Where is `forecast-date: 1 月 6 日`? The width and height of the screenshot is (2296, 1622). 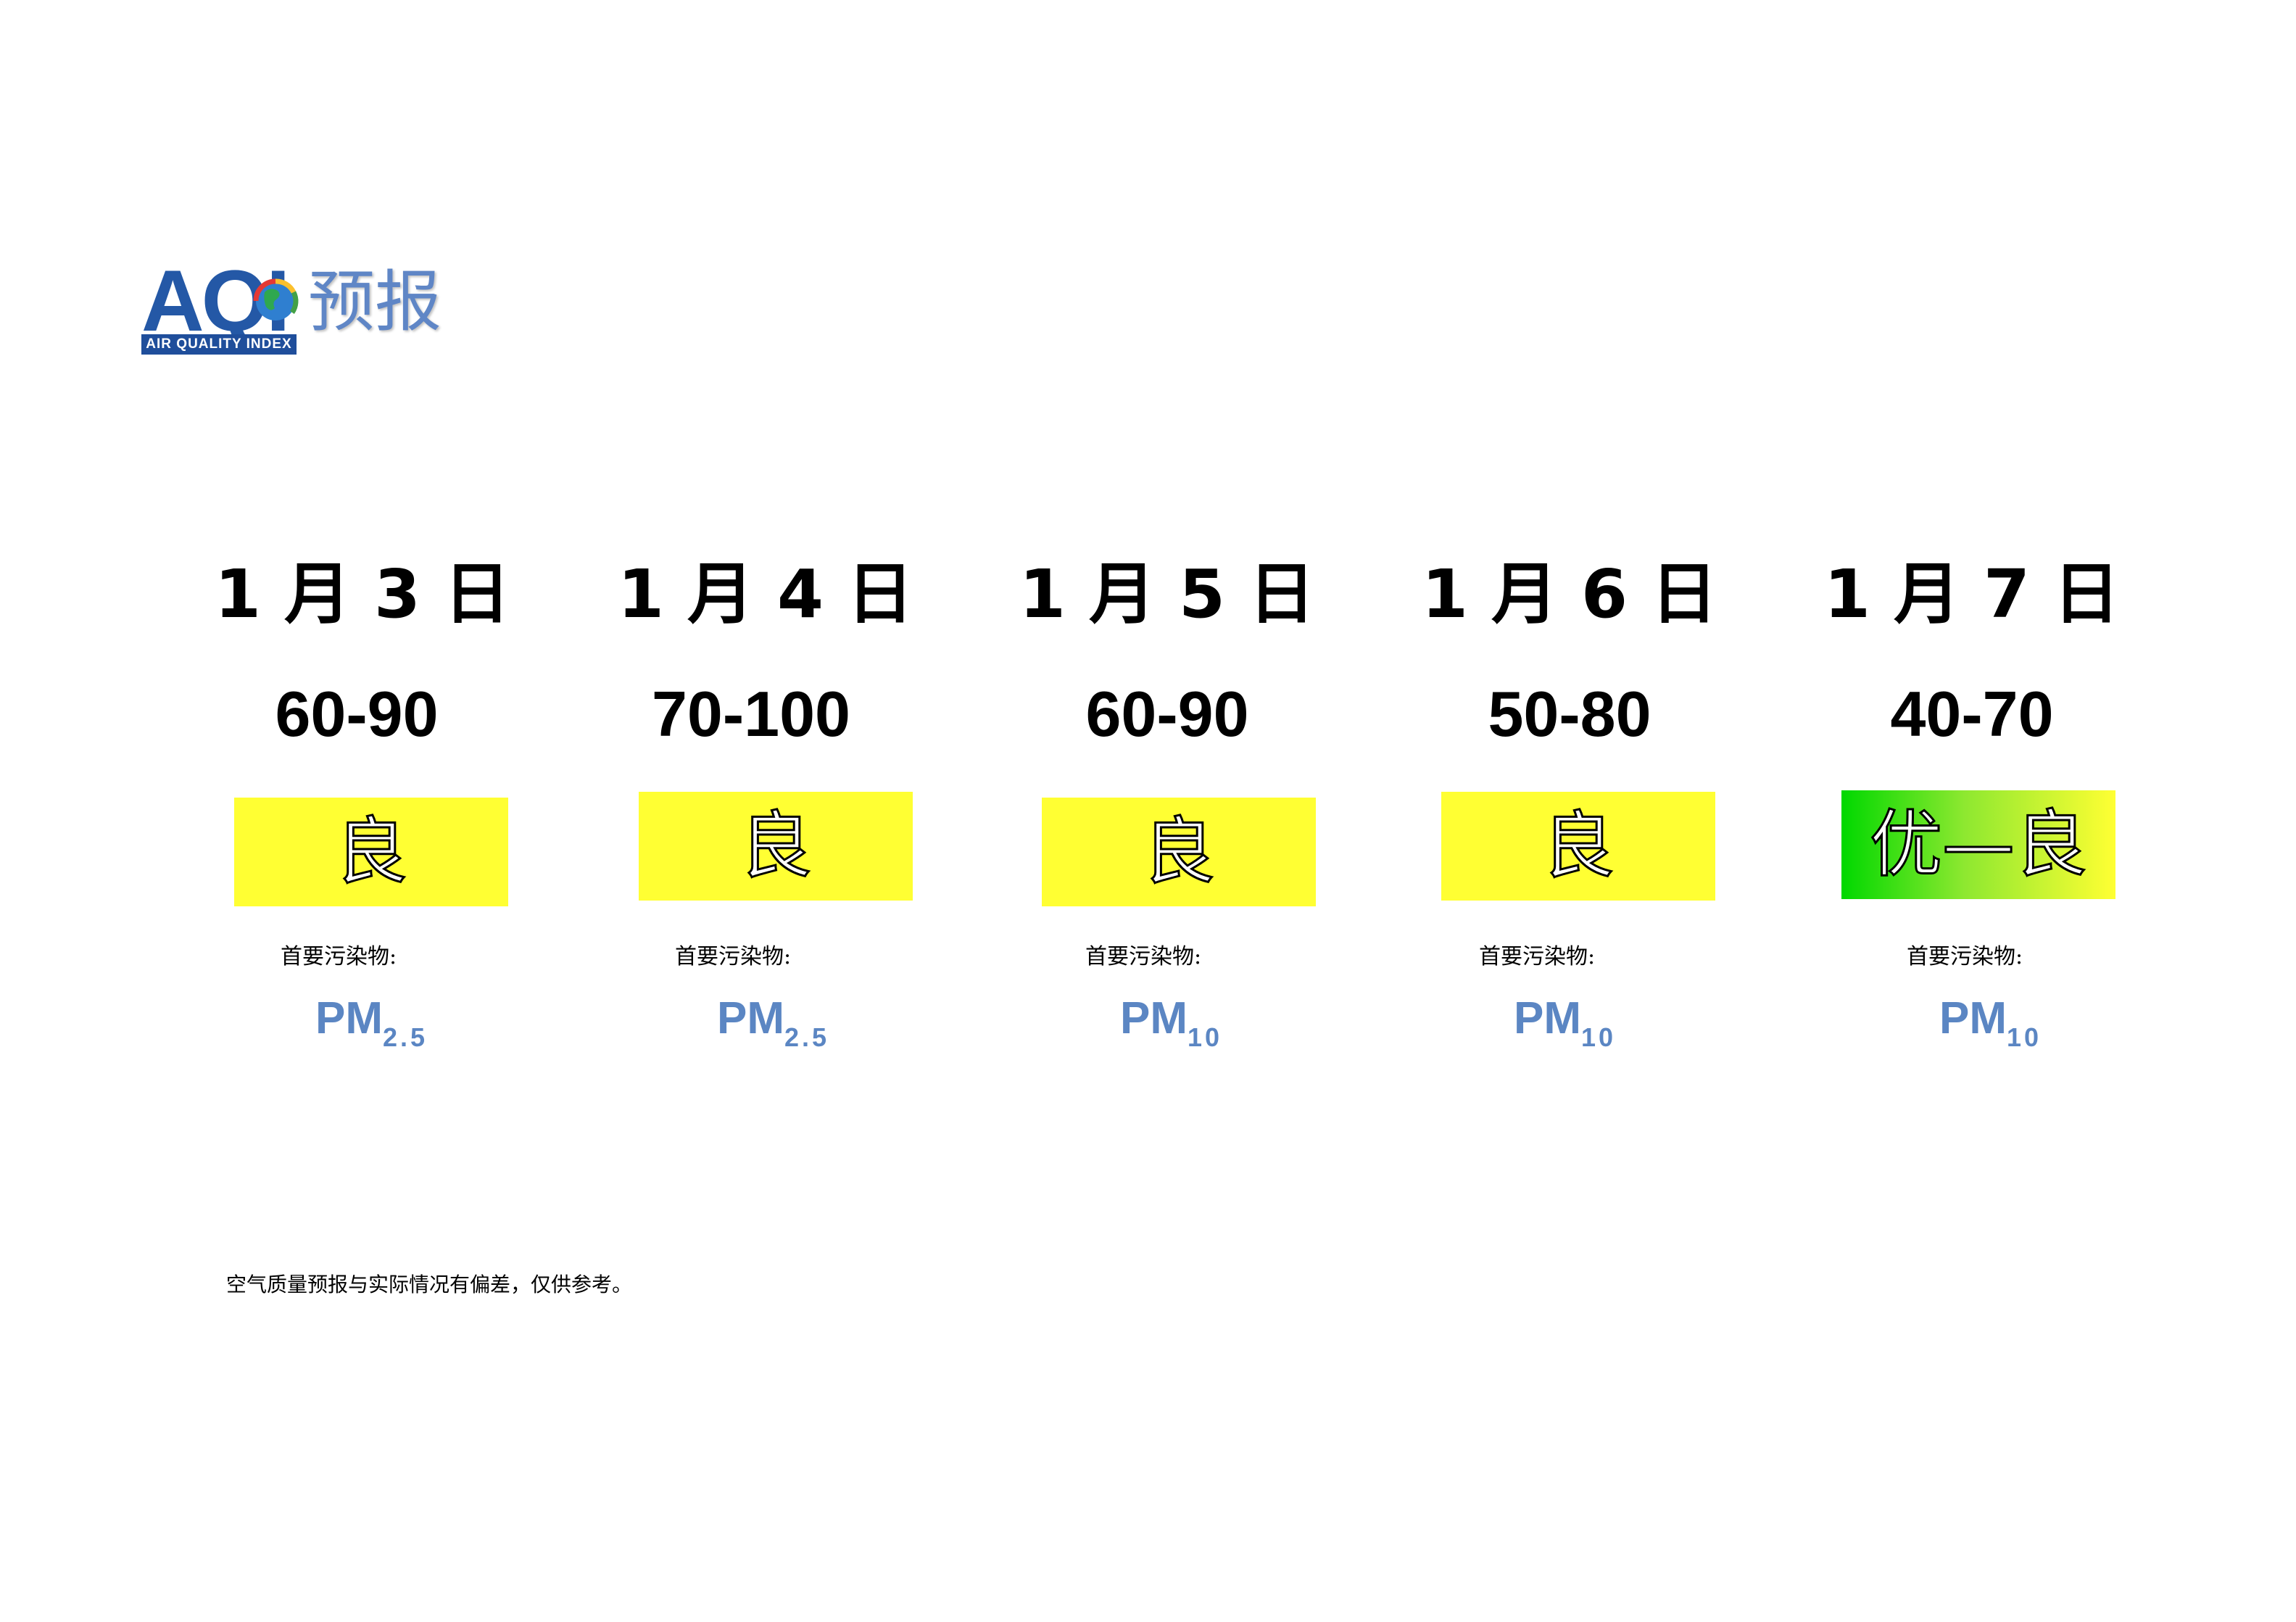
forecast-date: 1 月 6 日 is located at coordinates (1569, 594).